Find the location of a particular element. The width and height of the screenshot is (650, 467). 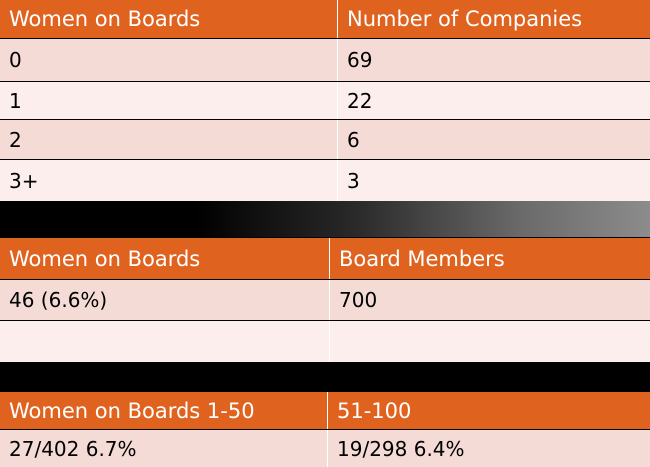

table-row: 3+ 3 is located at coordinates (325, 180).